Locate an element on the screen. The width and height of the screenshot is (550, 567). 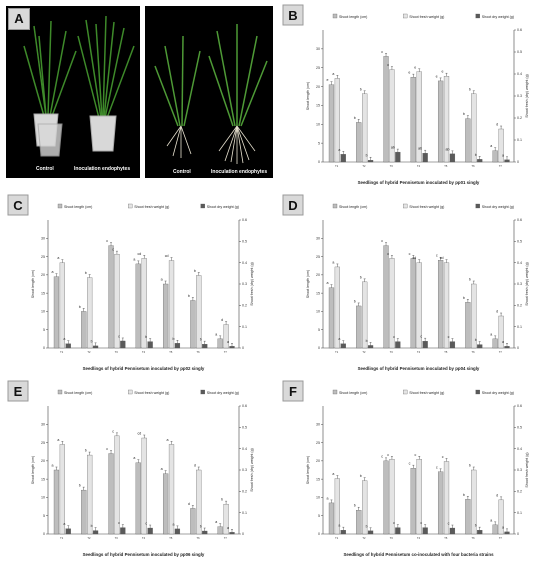
right-tick-label: 0.6 is located at coordinates (244, 220).